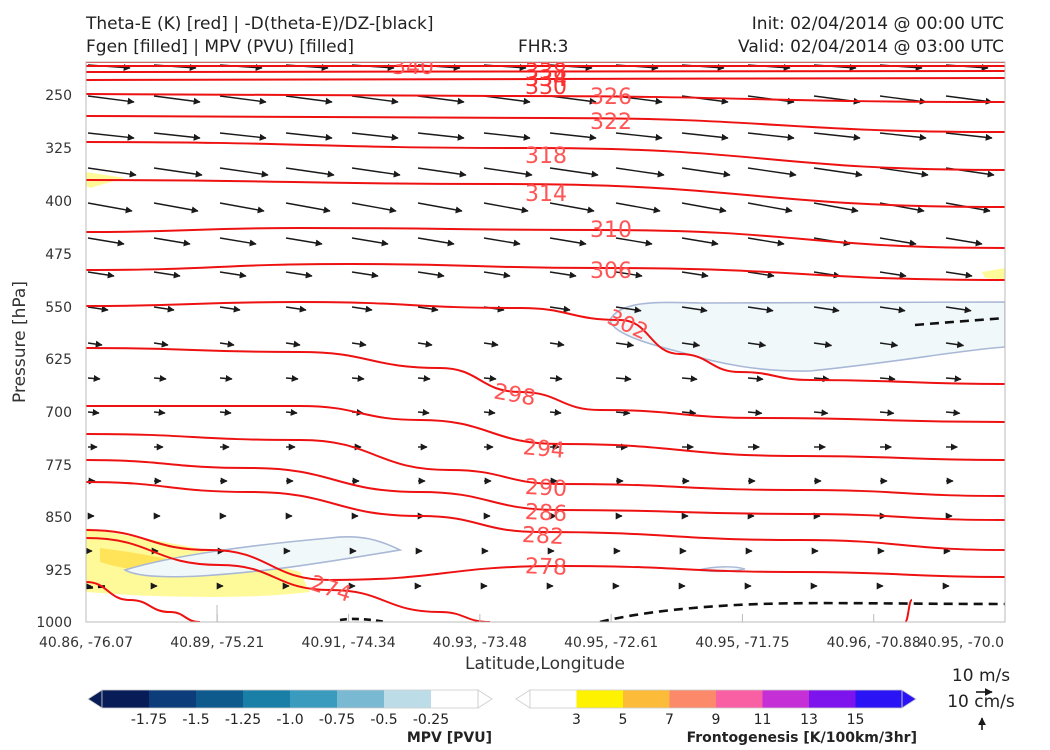  I want to click on theta-e-contour-label: 330, so click(546, 87).